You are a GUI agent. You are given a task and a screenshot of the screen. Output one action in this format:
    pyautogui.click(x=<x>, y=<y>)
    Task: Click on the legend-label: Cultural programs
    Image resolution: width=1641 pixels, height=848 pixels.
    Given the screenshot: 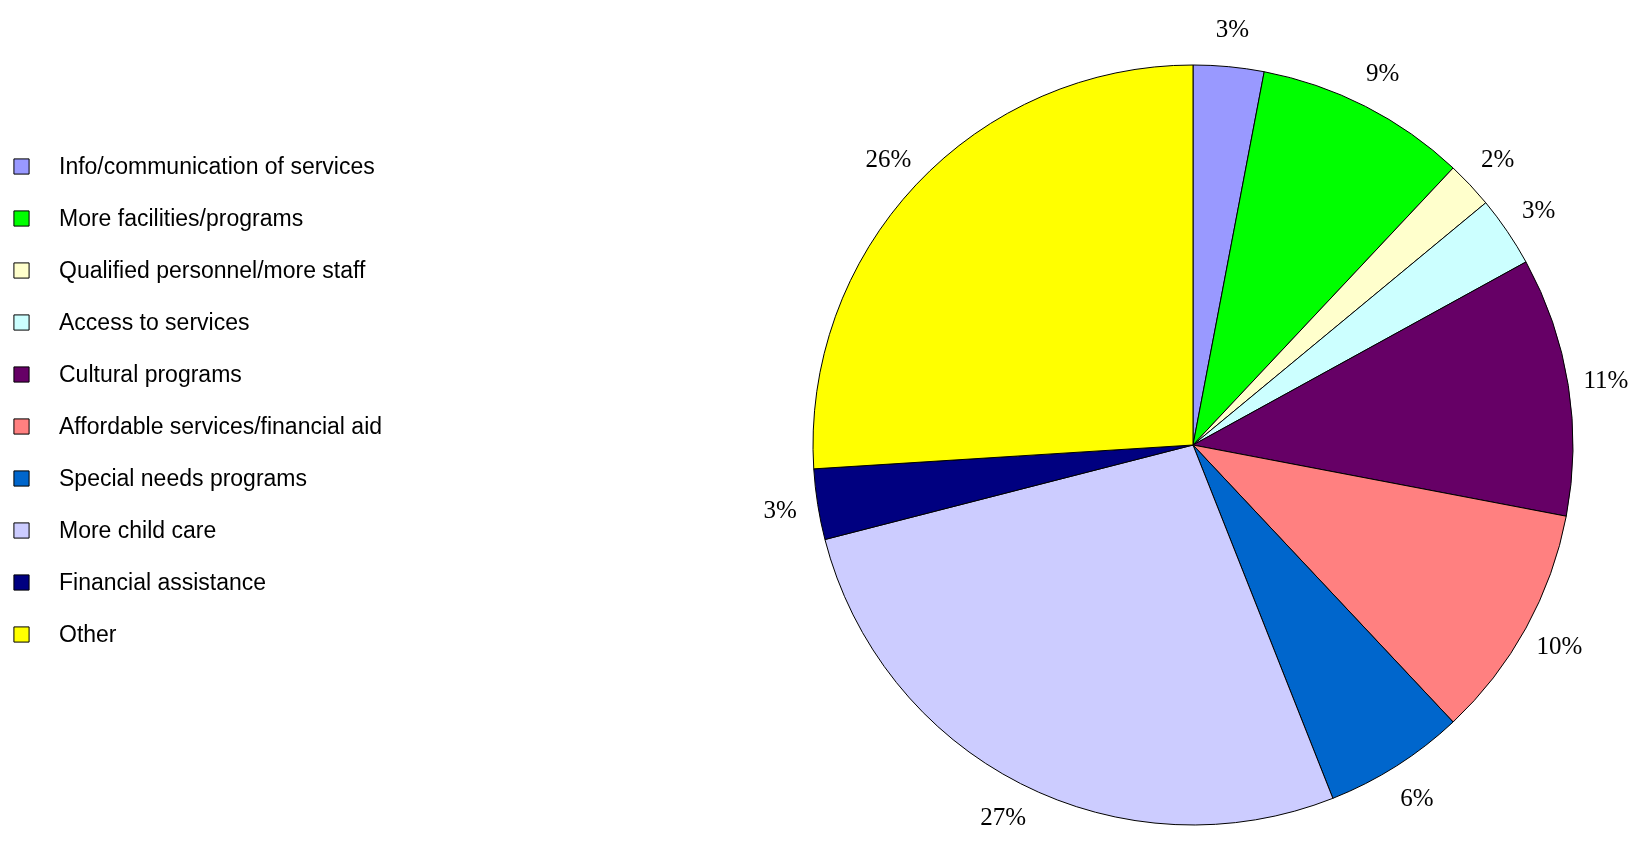 What is the action you would take?
    pyautogui.click(x=150, y=373)
    